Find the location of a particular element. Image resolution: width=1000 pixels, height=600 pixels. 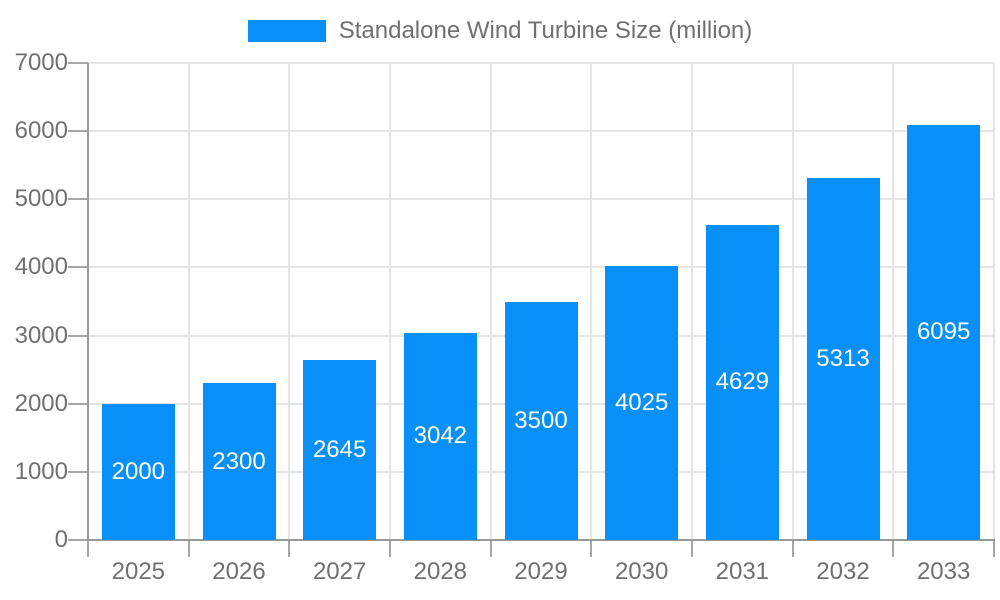

x-axis-label: 2028 is located at coordinates (440, 571).